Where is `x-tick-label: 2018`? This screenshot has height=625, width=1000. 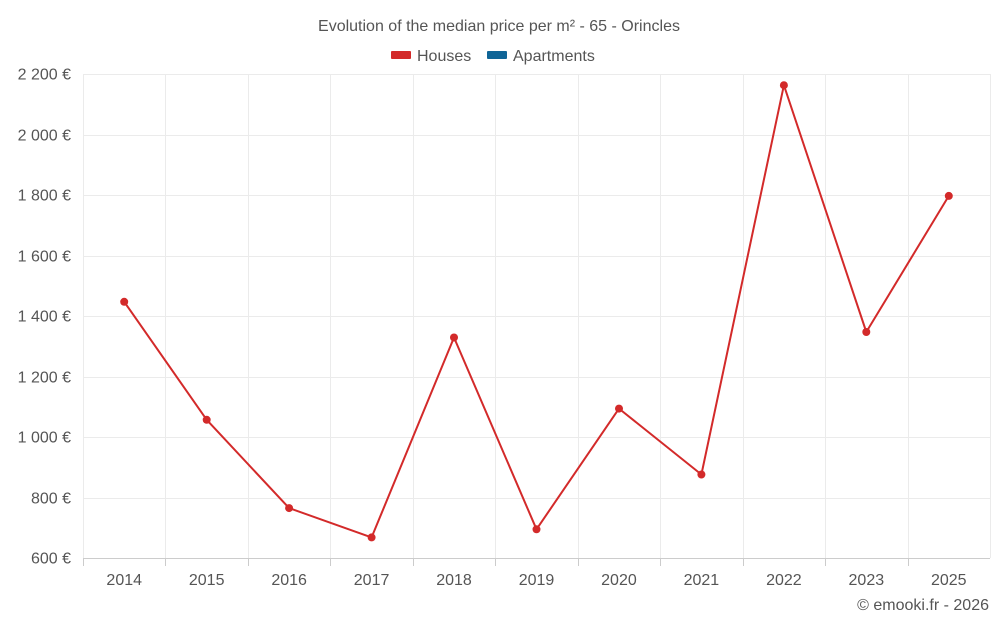 x-tick-label: 2018 is located at coordinates (454, 580).